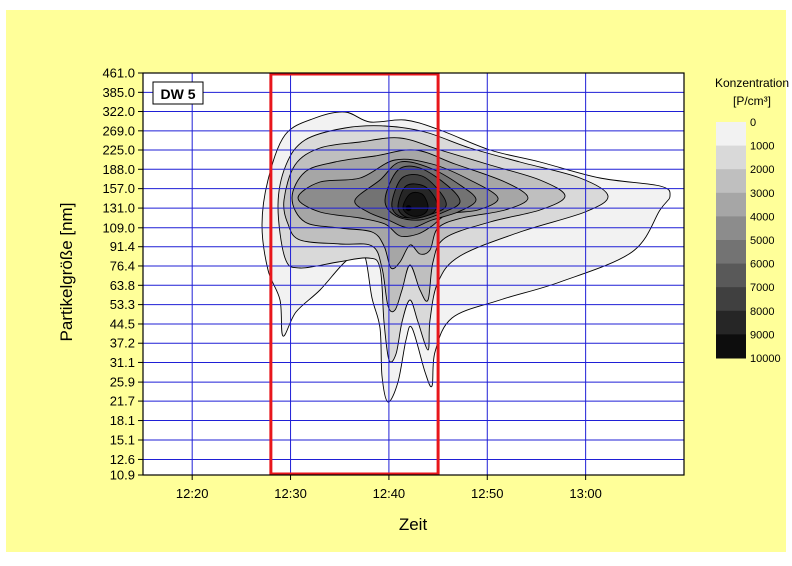 Image resolution: width=792 pixels, height=566 pixels. What do you see at coordinates (118, 169) in the screenshot?
I see `y-tick-label: 188.0` at bounding box center [118, 169].